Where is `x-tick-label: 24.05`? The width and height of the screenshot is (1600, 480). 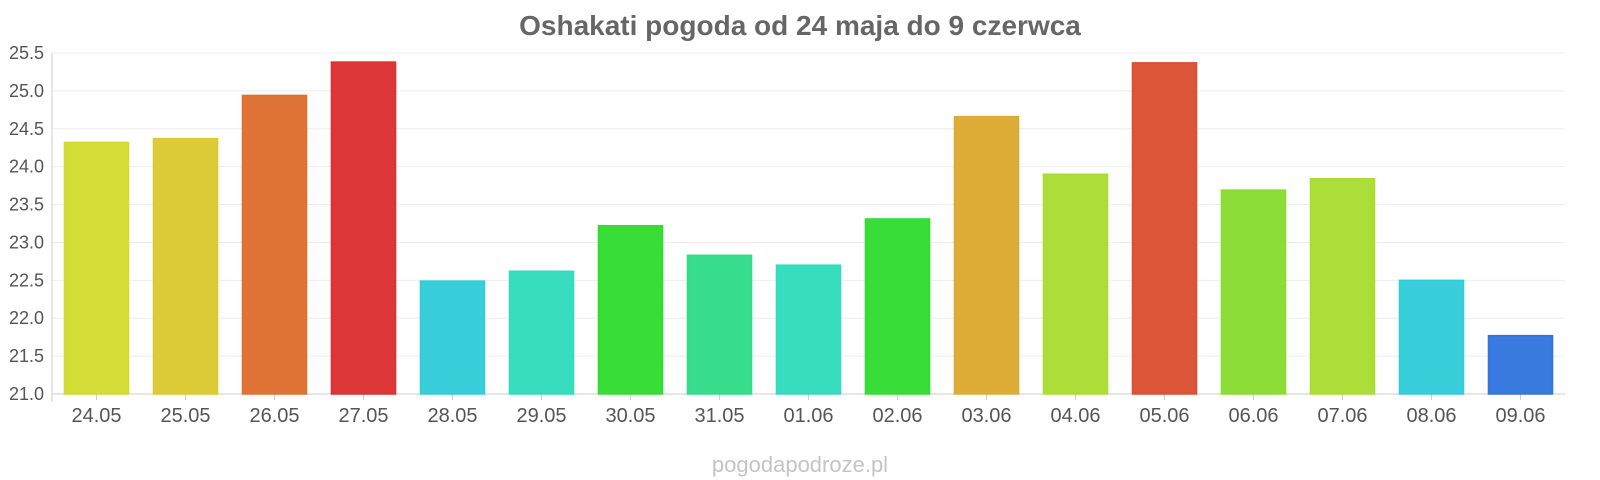
x-tick-label: 24.05 is located at coordinates (96, 416).